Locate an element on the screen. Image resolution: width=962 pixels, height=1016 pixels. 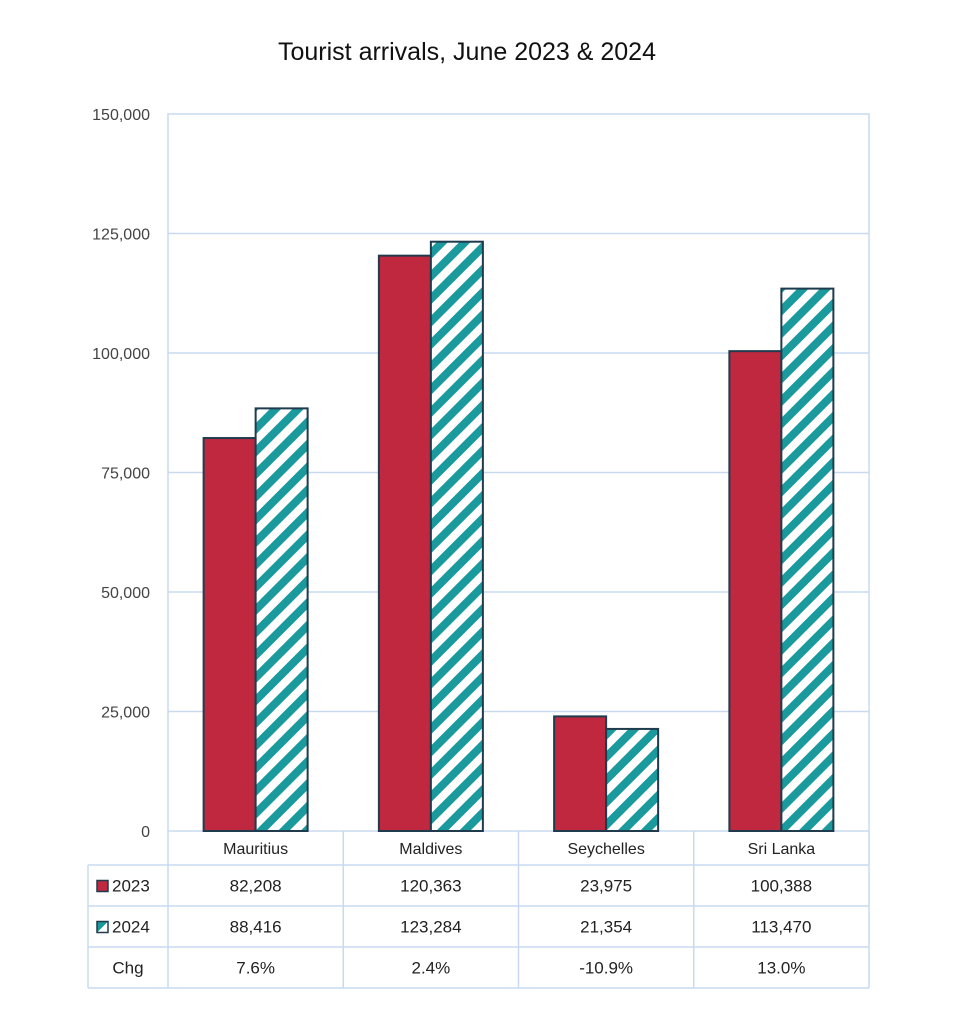
bar-2024-maldives is located at coordinates (456, 536).